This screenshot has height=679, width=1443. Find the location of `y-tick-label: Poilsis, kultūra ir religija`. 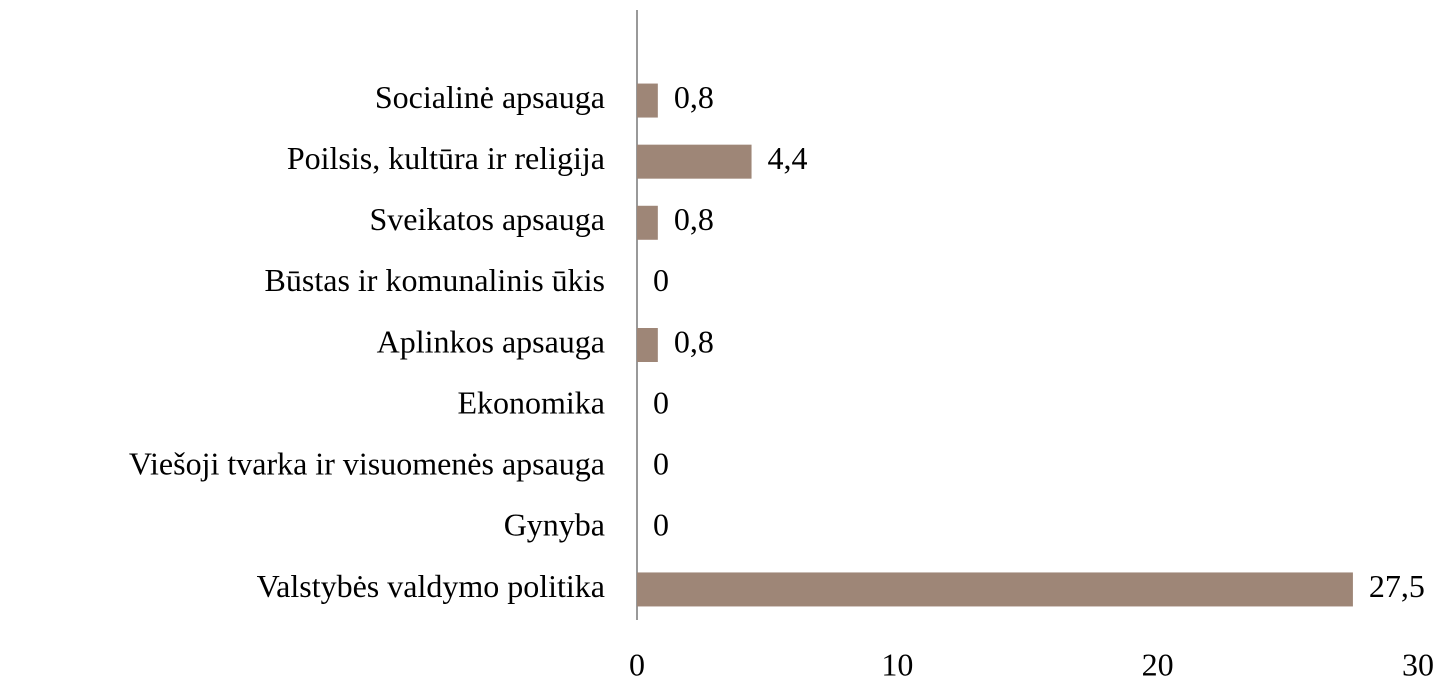

y-tick-label: Poilsis, kultūra ir religija is located at coordinates (446, 158).